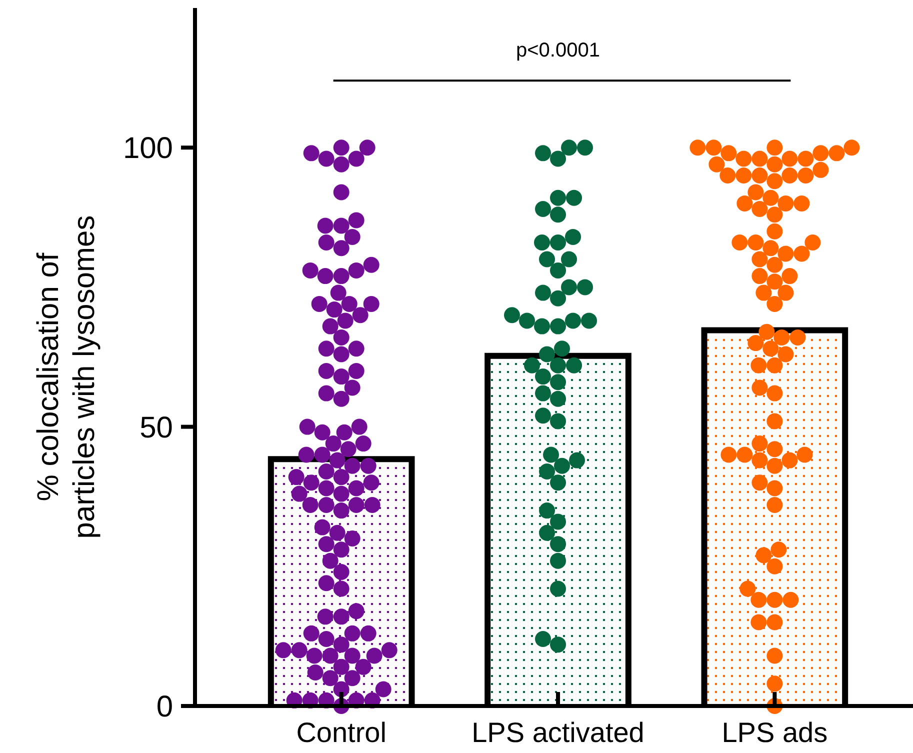 The width and height of the screenshot is (913, 753). I want to click on x-tick-label: Control, so click(341, 732).